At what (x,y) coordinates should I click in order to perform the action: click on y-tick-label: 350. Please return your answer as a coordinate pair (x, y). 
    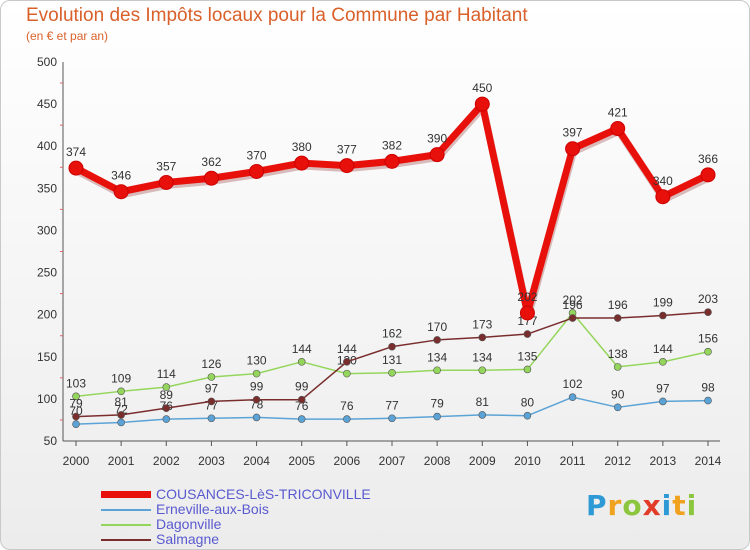
    Looking at the image, I should click on (47, 188).